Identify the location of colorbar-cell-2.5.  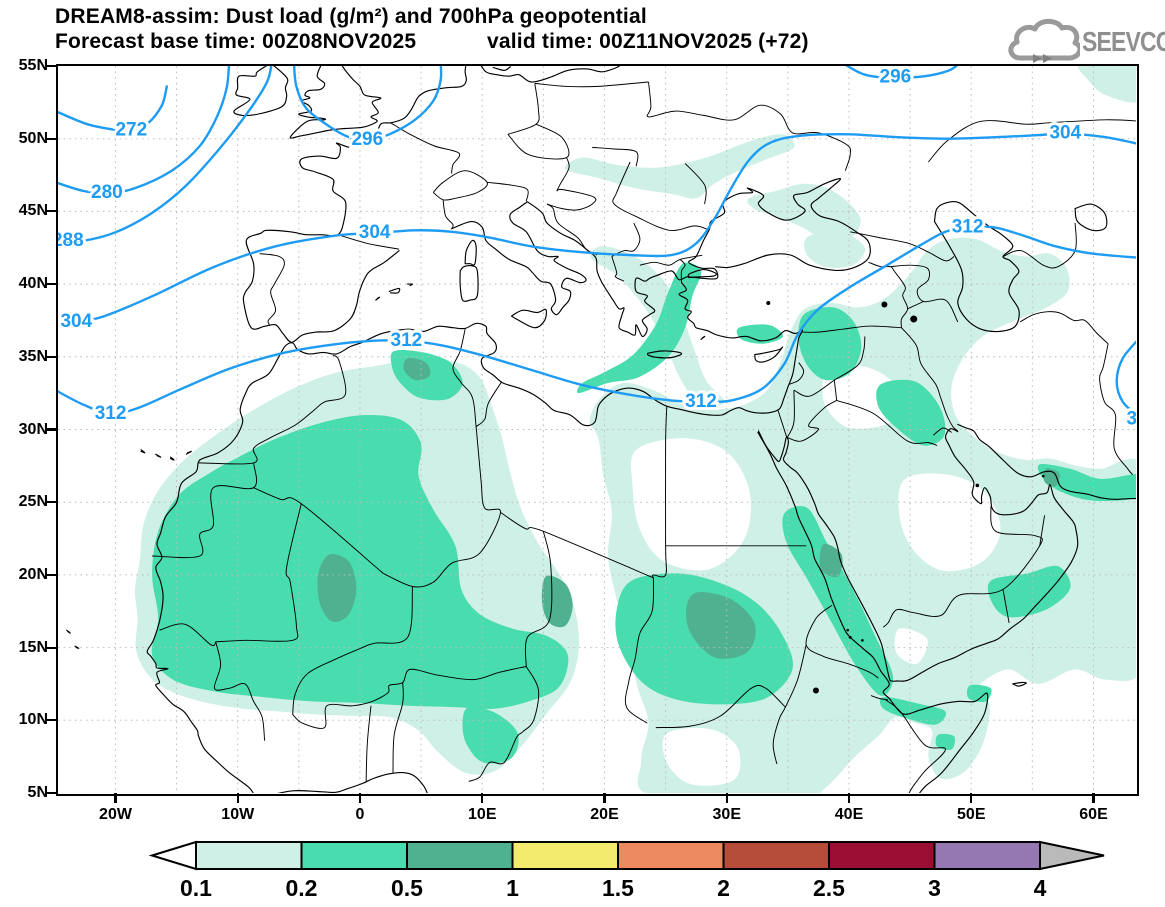
(882, 855).